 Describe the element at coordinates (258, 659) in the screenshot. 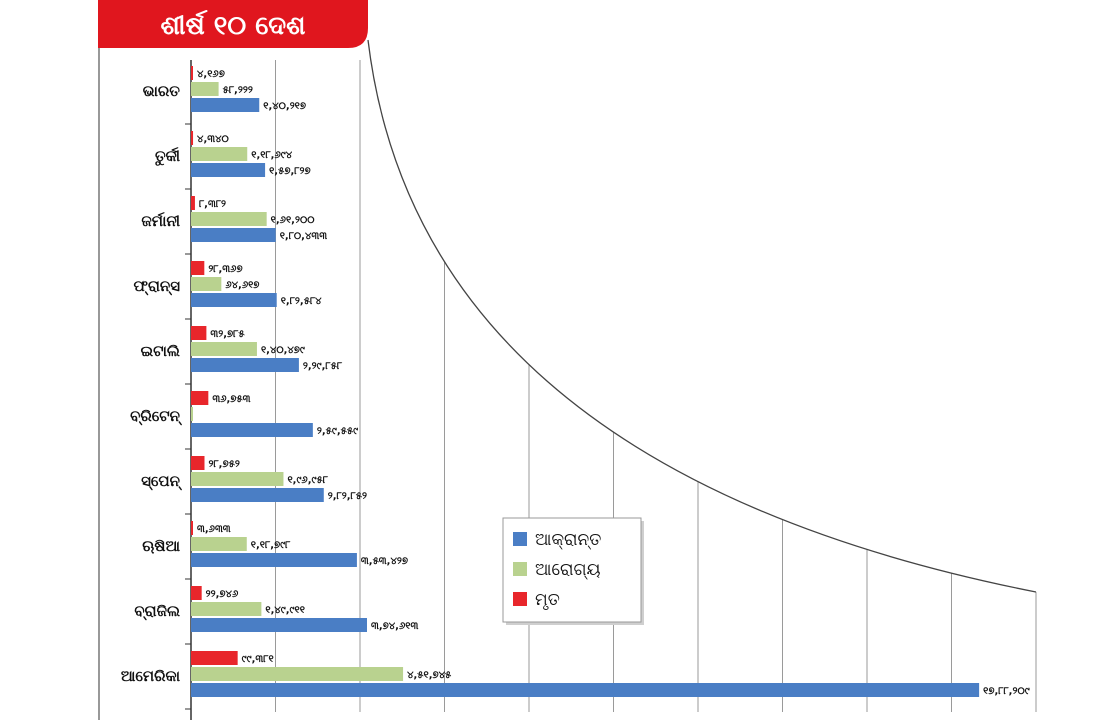

I see `data-label: ୯୯,୩୮୧` at that location.